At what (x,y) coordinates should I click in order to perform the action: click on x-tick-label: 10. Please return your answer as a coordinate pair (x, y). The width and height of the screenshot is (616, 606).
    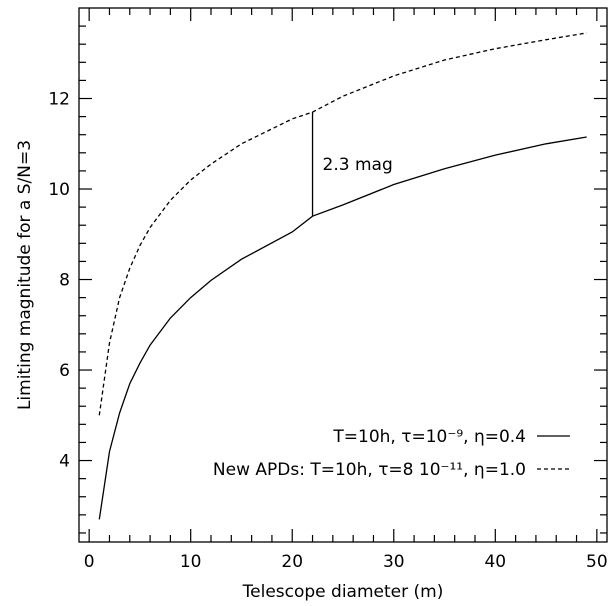
    Looking at the image, I should click on (191, 562).